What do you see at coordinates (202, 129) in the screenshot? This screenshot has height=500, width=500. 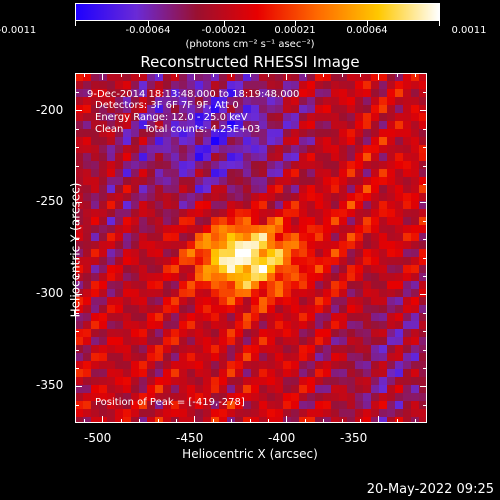 I see `total-counts-label: Total counts: 4.25E+03` at bounding box center [202, 129].